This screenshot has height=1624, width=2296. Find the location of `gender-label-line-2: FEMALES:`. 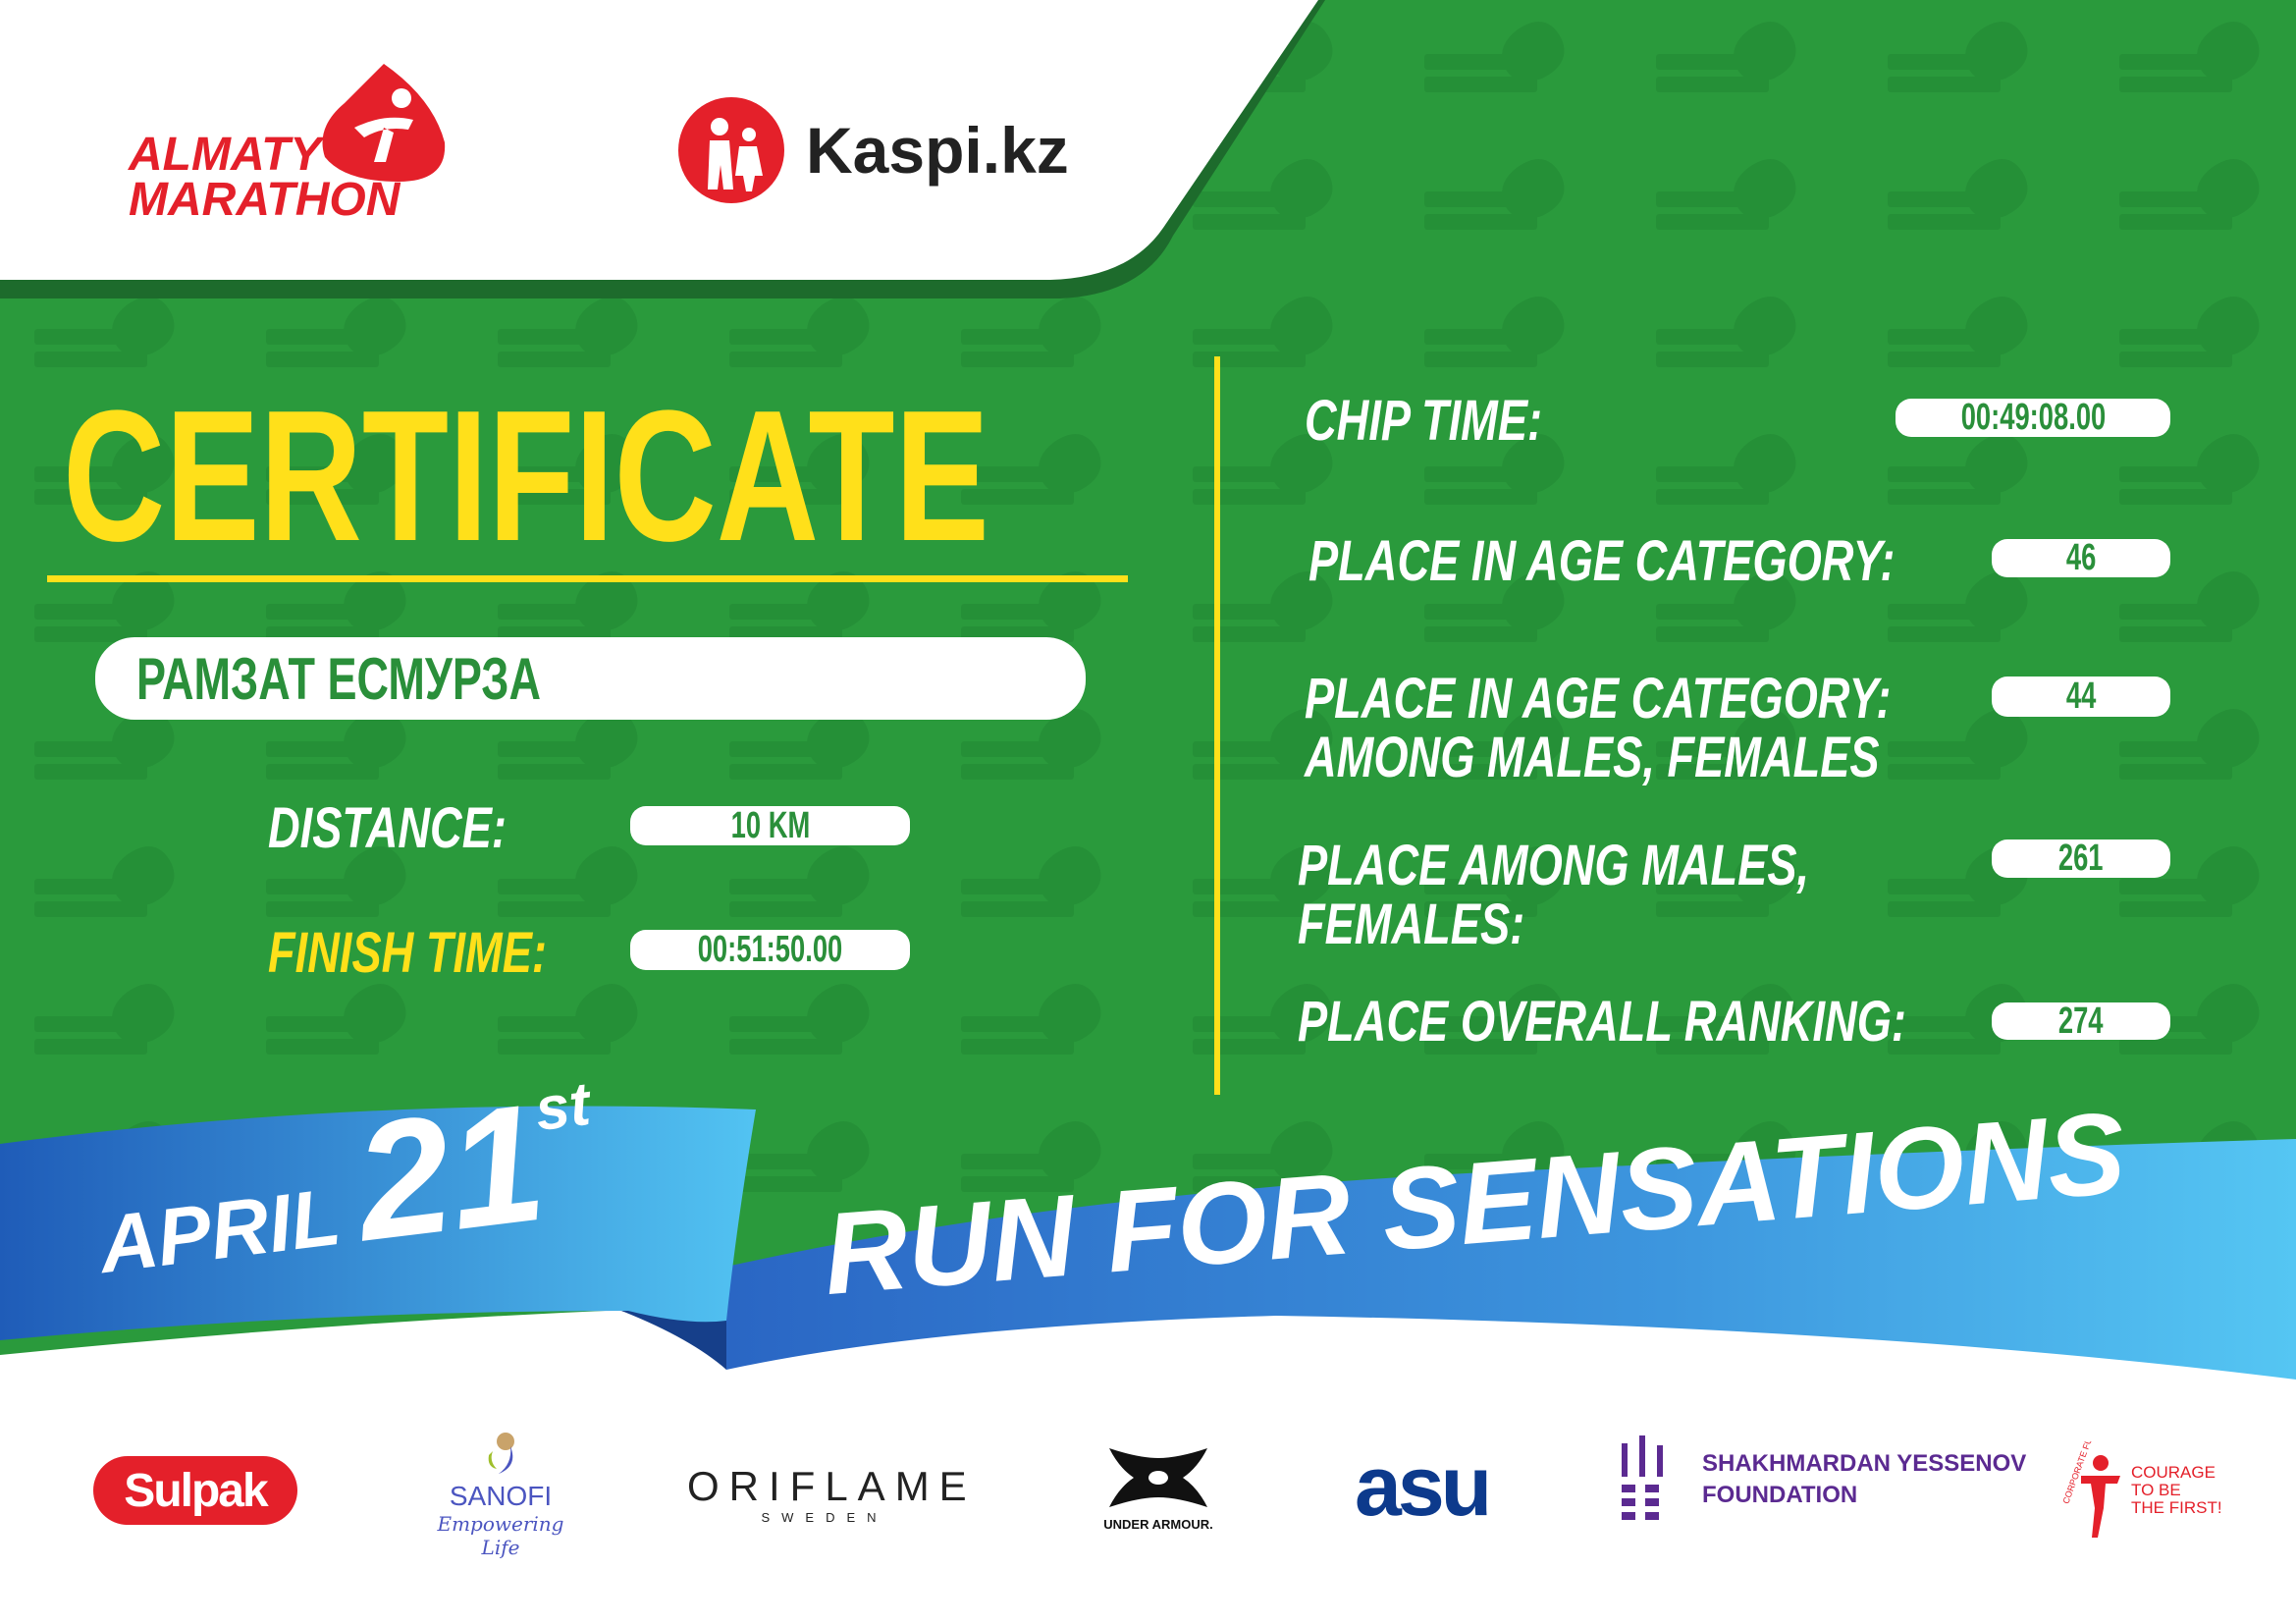

gender-label-line-2: FEMALES: is located at coordinates (1411, 924).